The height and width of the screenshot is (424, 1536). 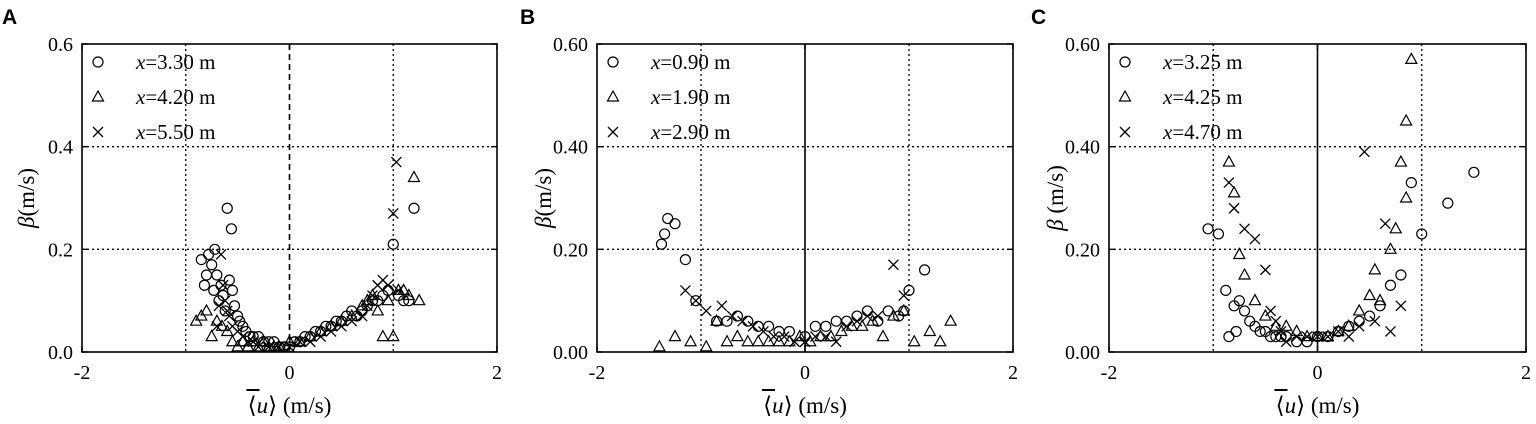 I want to click on legend-label: x=3.25 m, so click(x=1202, y=62).